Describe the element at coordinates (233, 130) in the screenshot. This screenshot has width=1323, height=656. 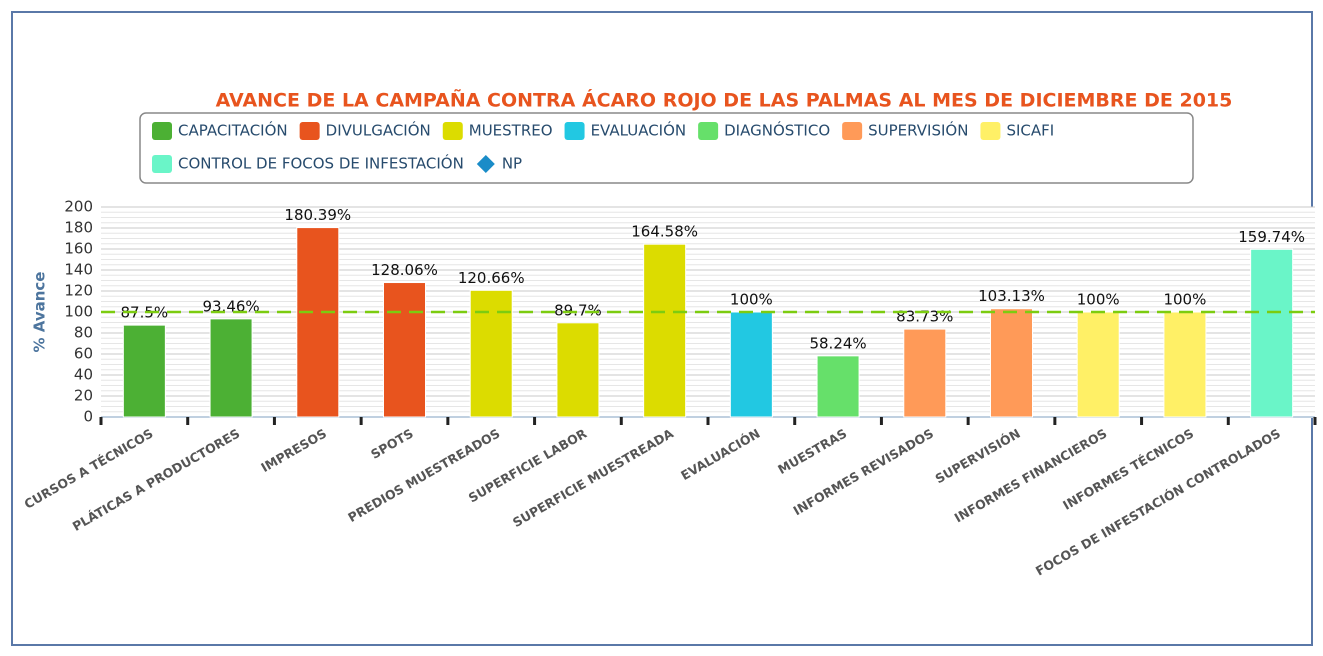
I see `legend-label: CAPACITACIÓN` at that location.